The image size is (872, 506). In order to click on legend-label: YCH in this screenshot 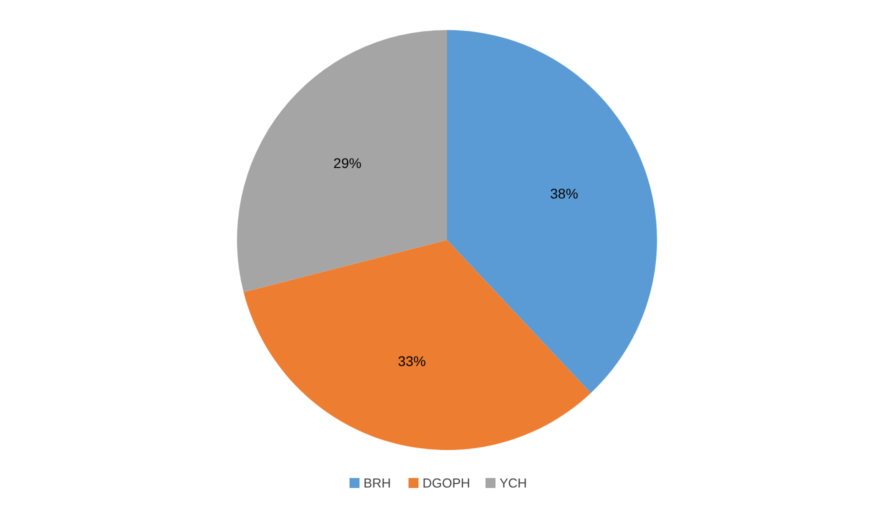, I will do `click(513, 483)`.